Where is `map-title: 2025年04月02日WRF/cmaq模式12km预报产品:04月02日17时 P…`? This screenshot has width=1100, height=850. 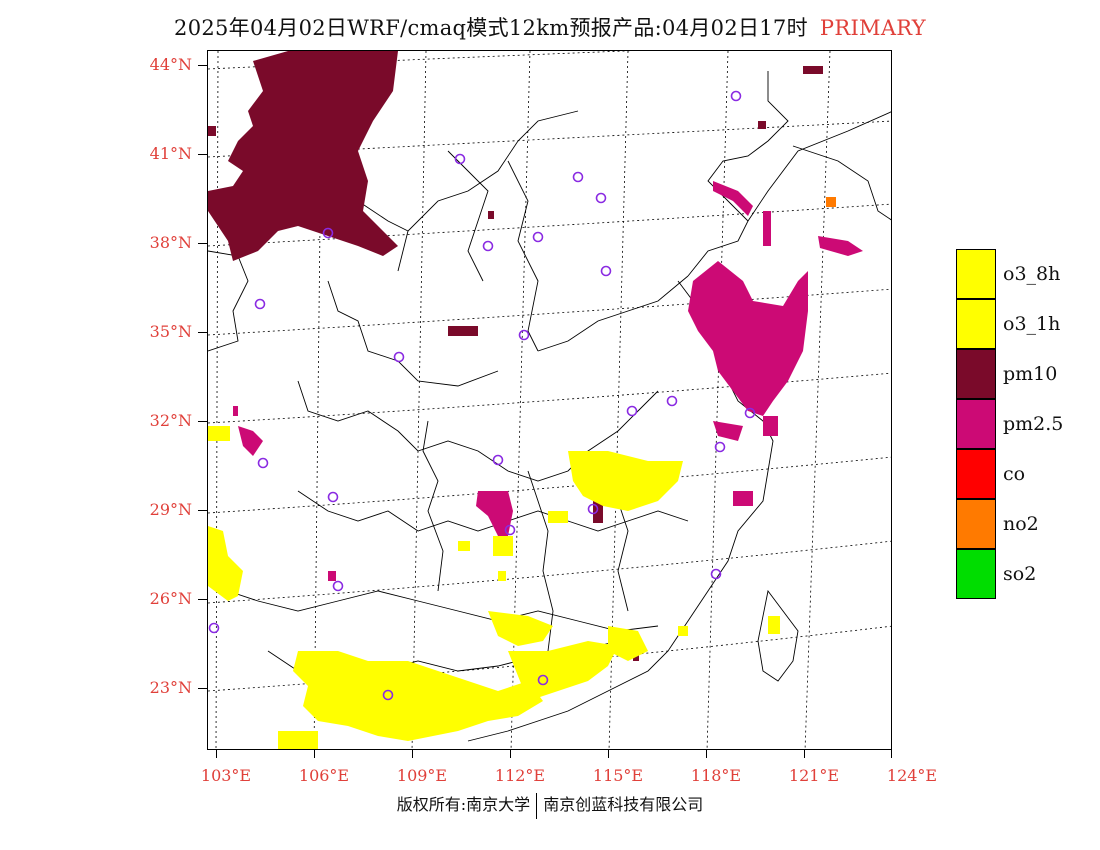 map-title: 2025年04月02日WRF/cmaq模式12km预报产品:04月02日17时 P… is located at coordinates (550, 27).